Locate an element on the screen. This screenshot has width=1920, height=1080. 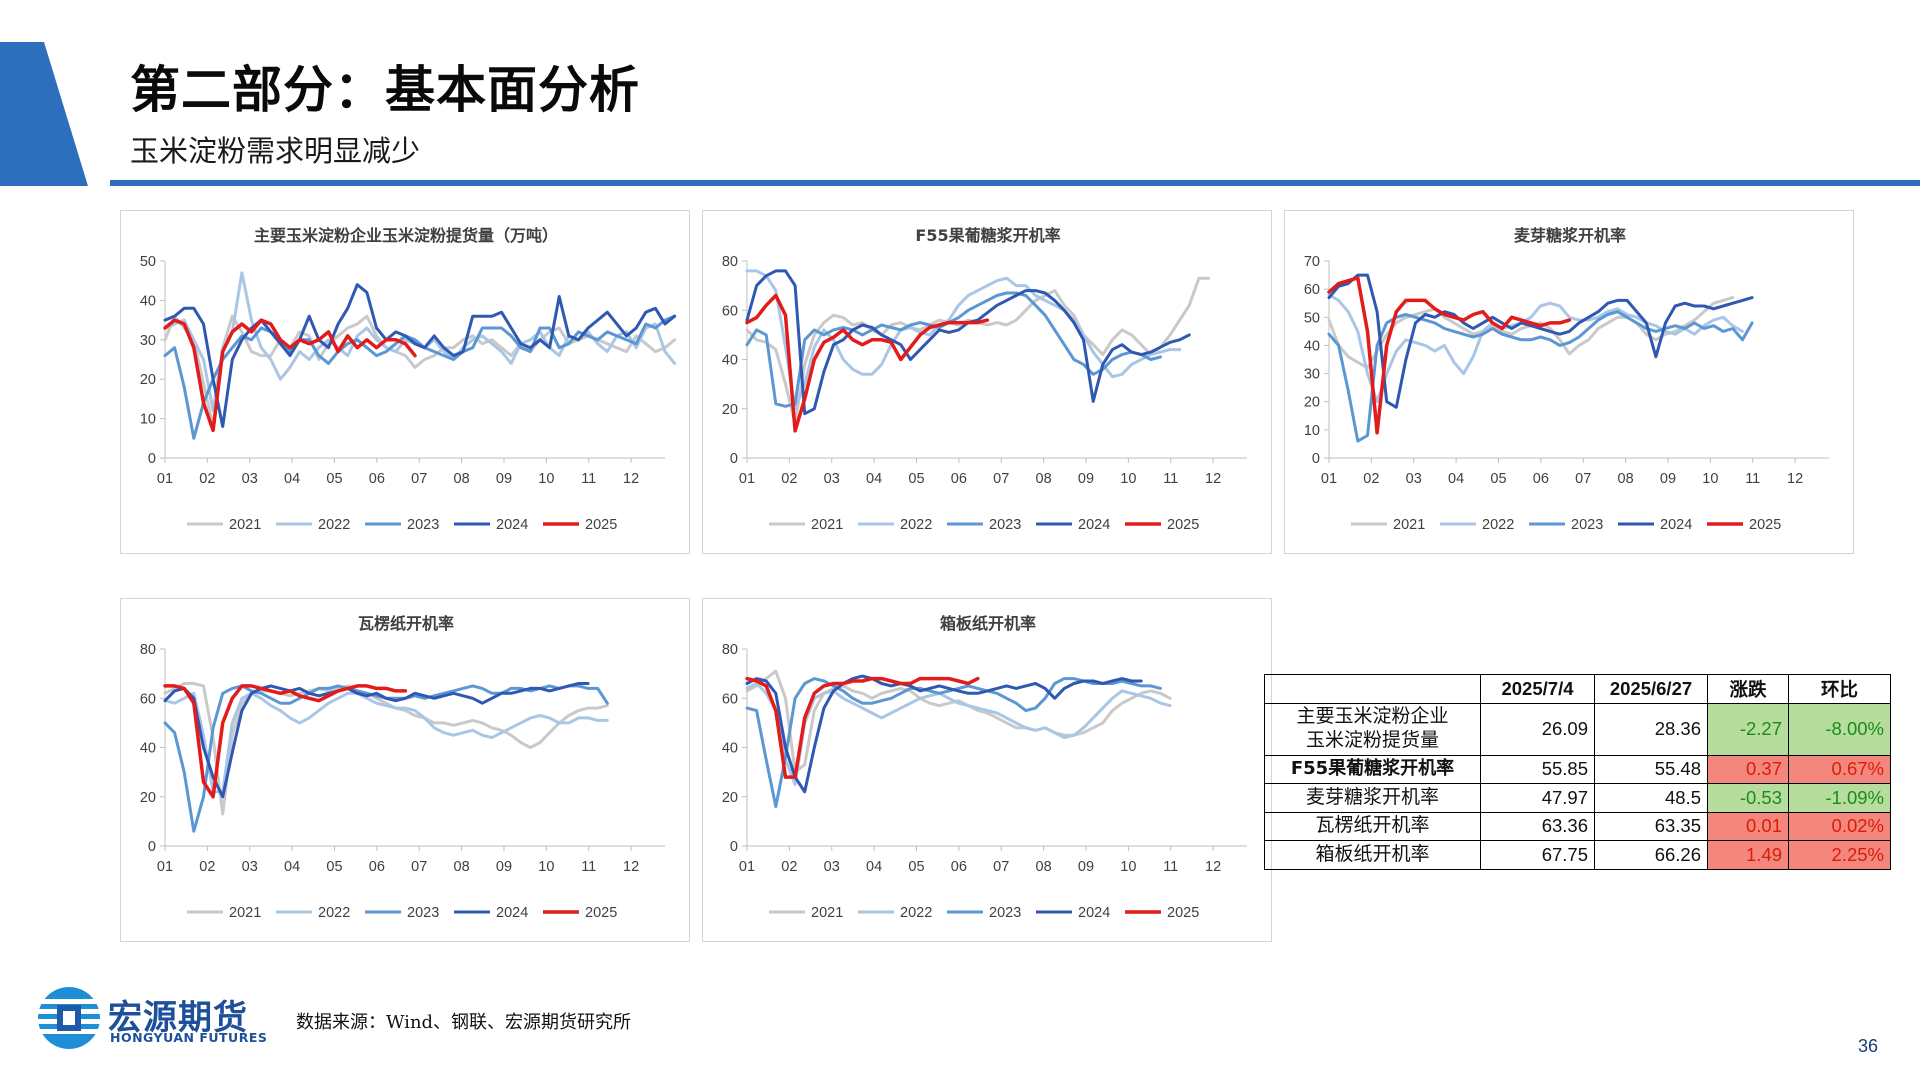
y-tick-label: 80 is located at coordinates (148, 650).